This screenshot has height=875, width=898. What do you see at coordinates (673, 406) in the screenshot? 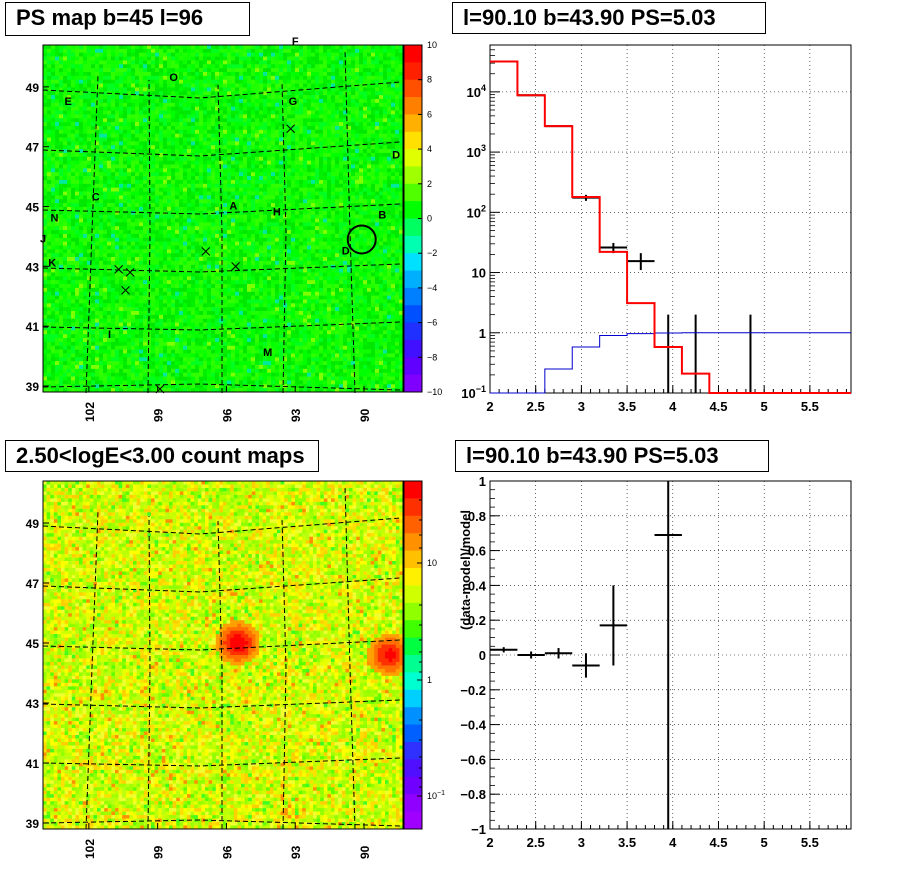
I see `spectrum-xtick-label: 4` at bounding box center [673, 406].